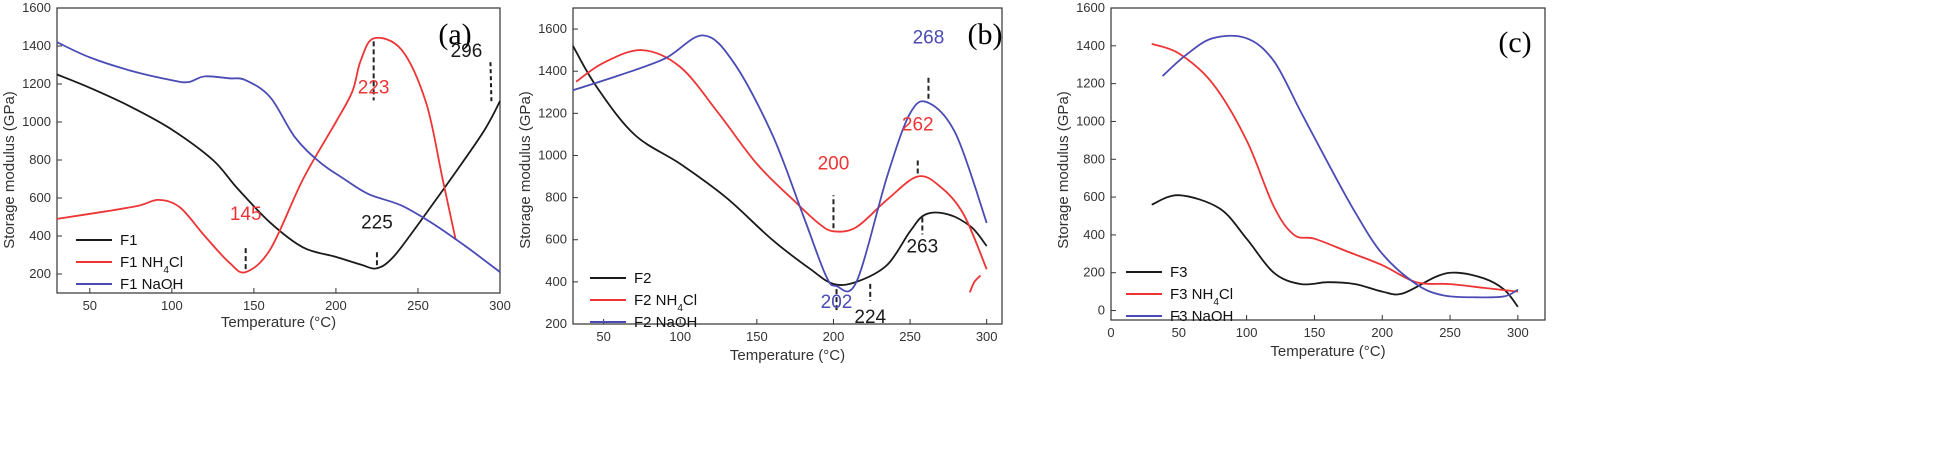 The width and height of the screenshot is (1950, 472). What do you see at coordinates (781, 159) in the screenshot?
I see `series-line-f2-nh4cl` at bounding box center [781, 159].